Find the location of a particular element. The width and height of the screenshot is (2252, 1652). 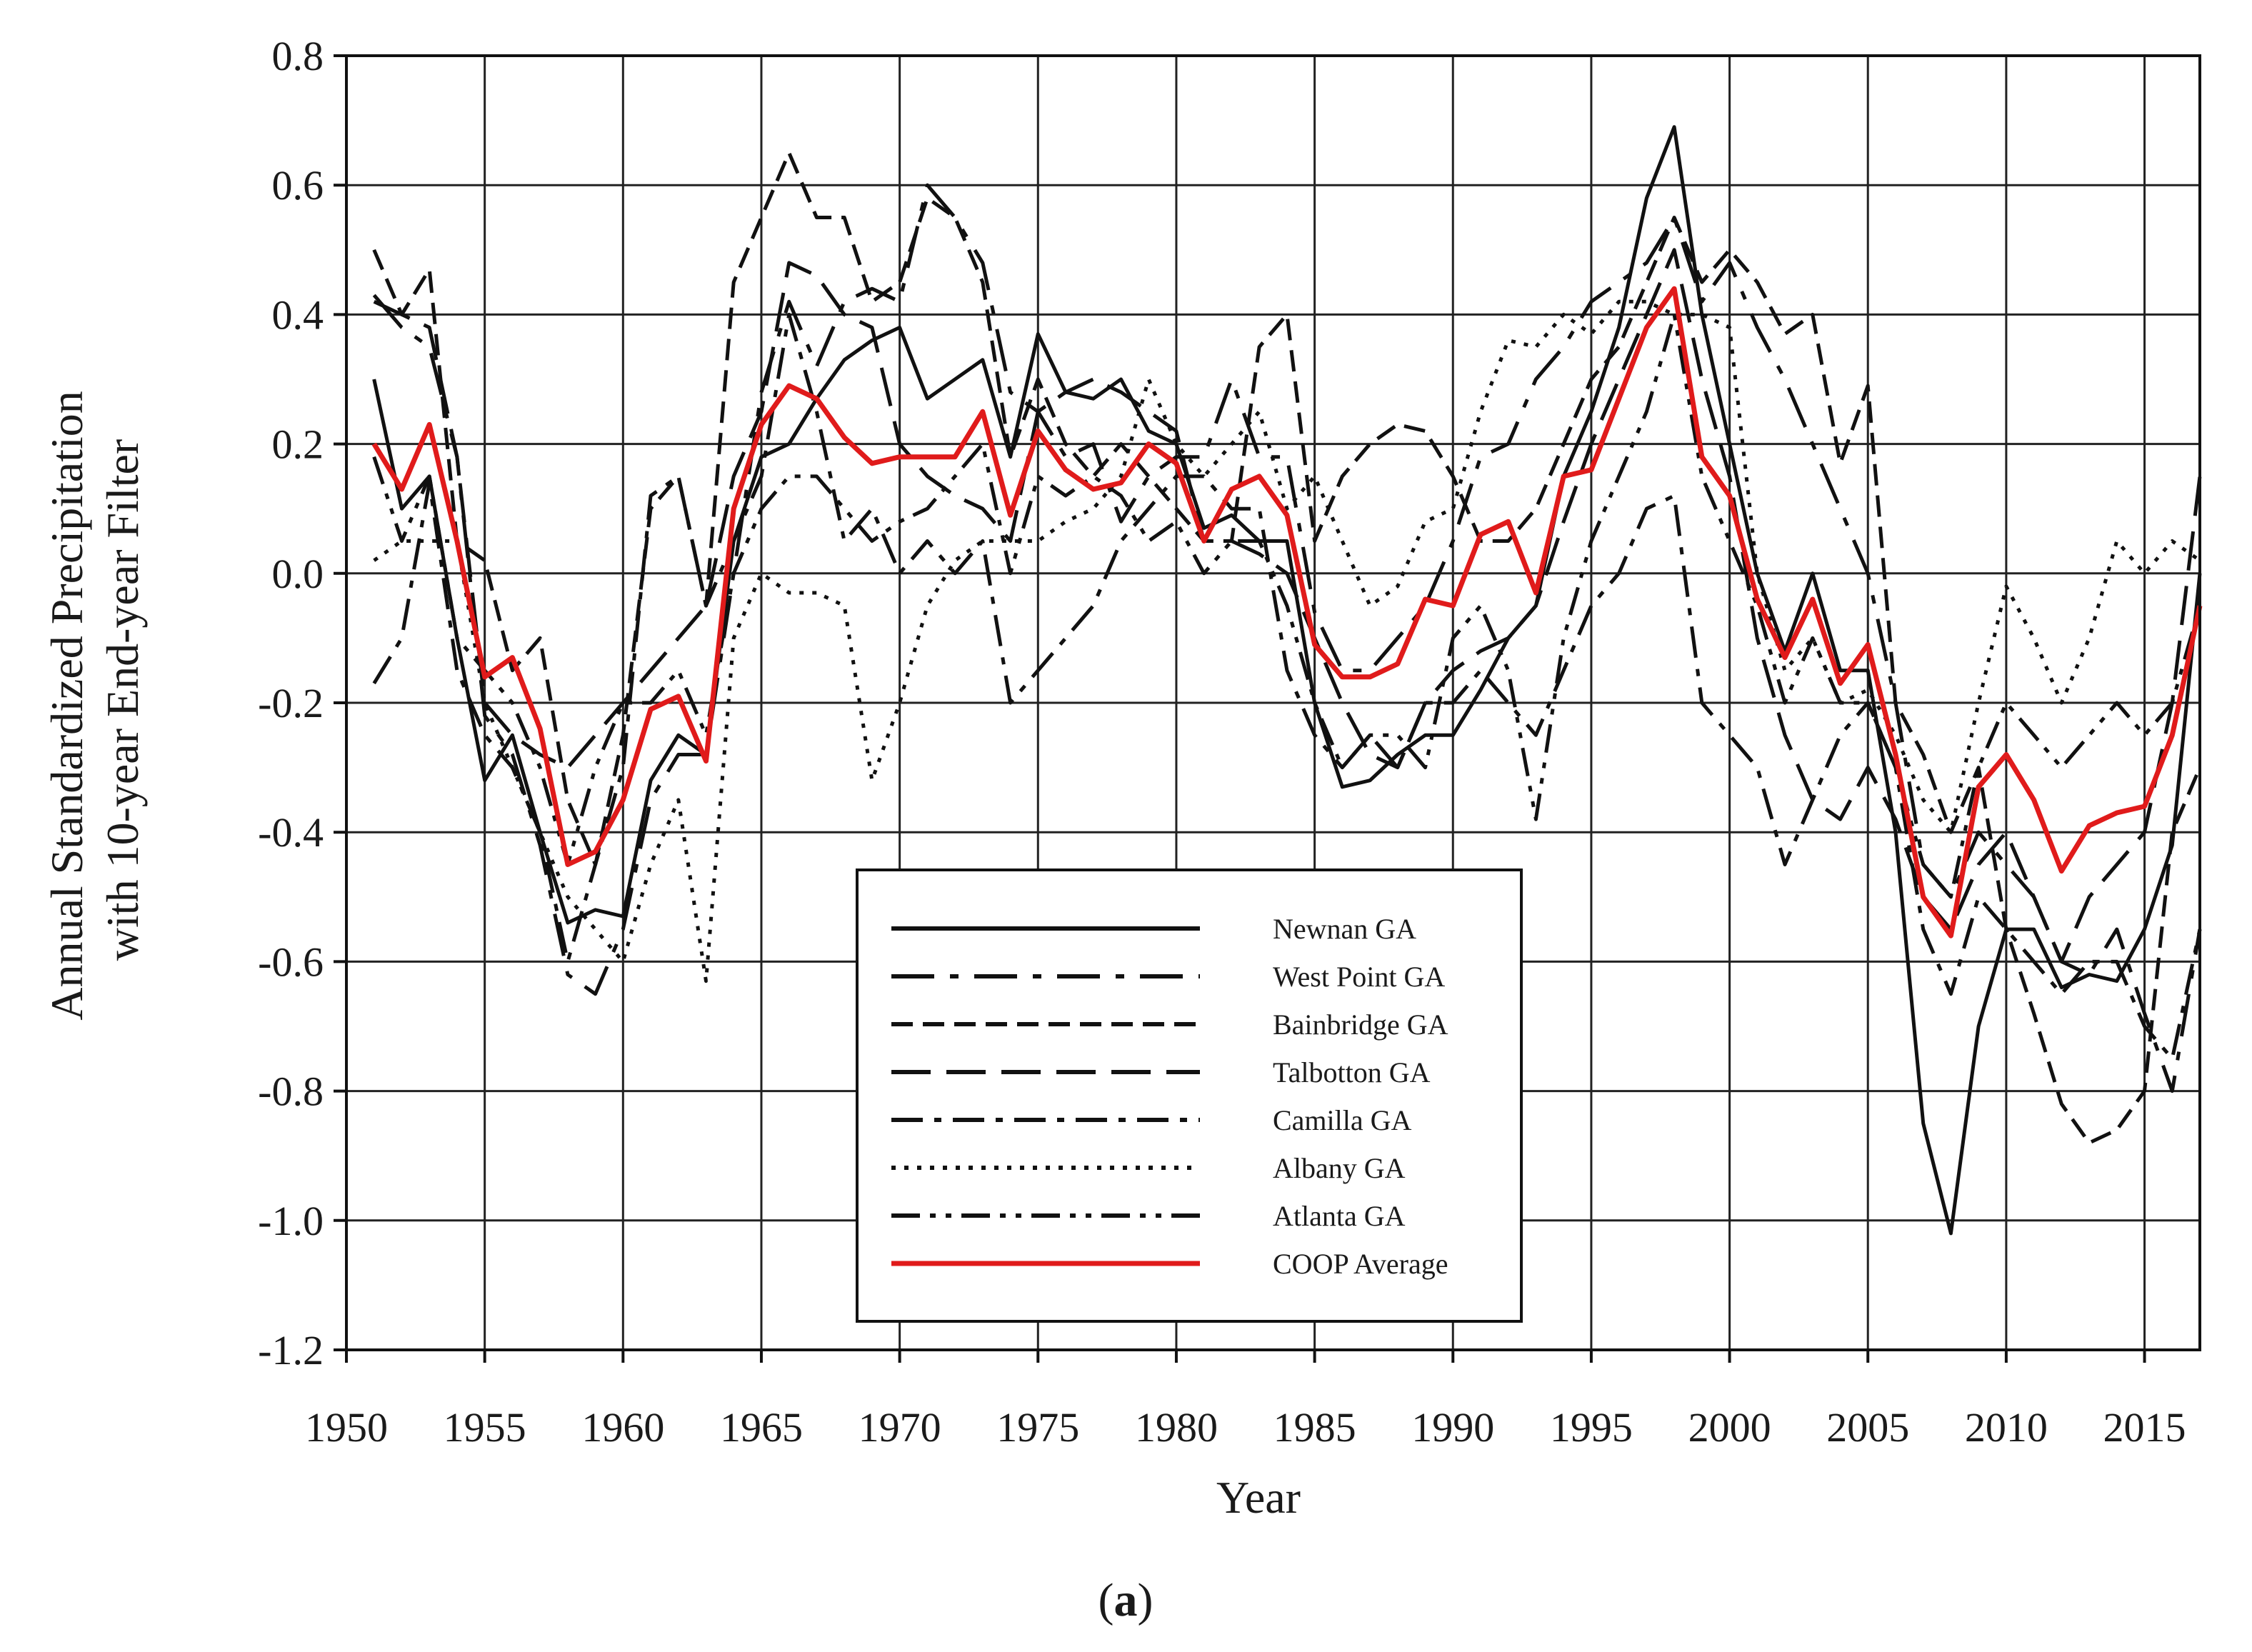

x-tick-label: 1980 is located at coordinates (1176, 1427).